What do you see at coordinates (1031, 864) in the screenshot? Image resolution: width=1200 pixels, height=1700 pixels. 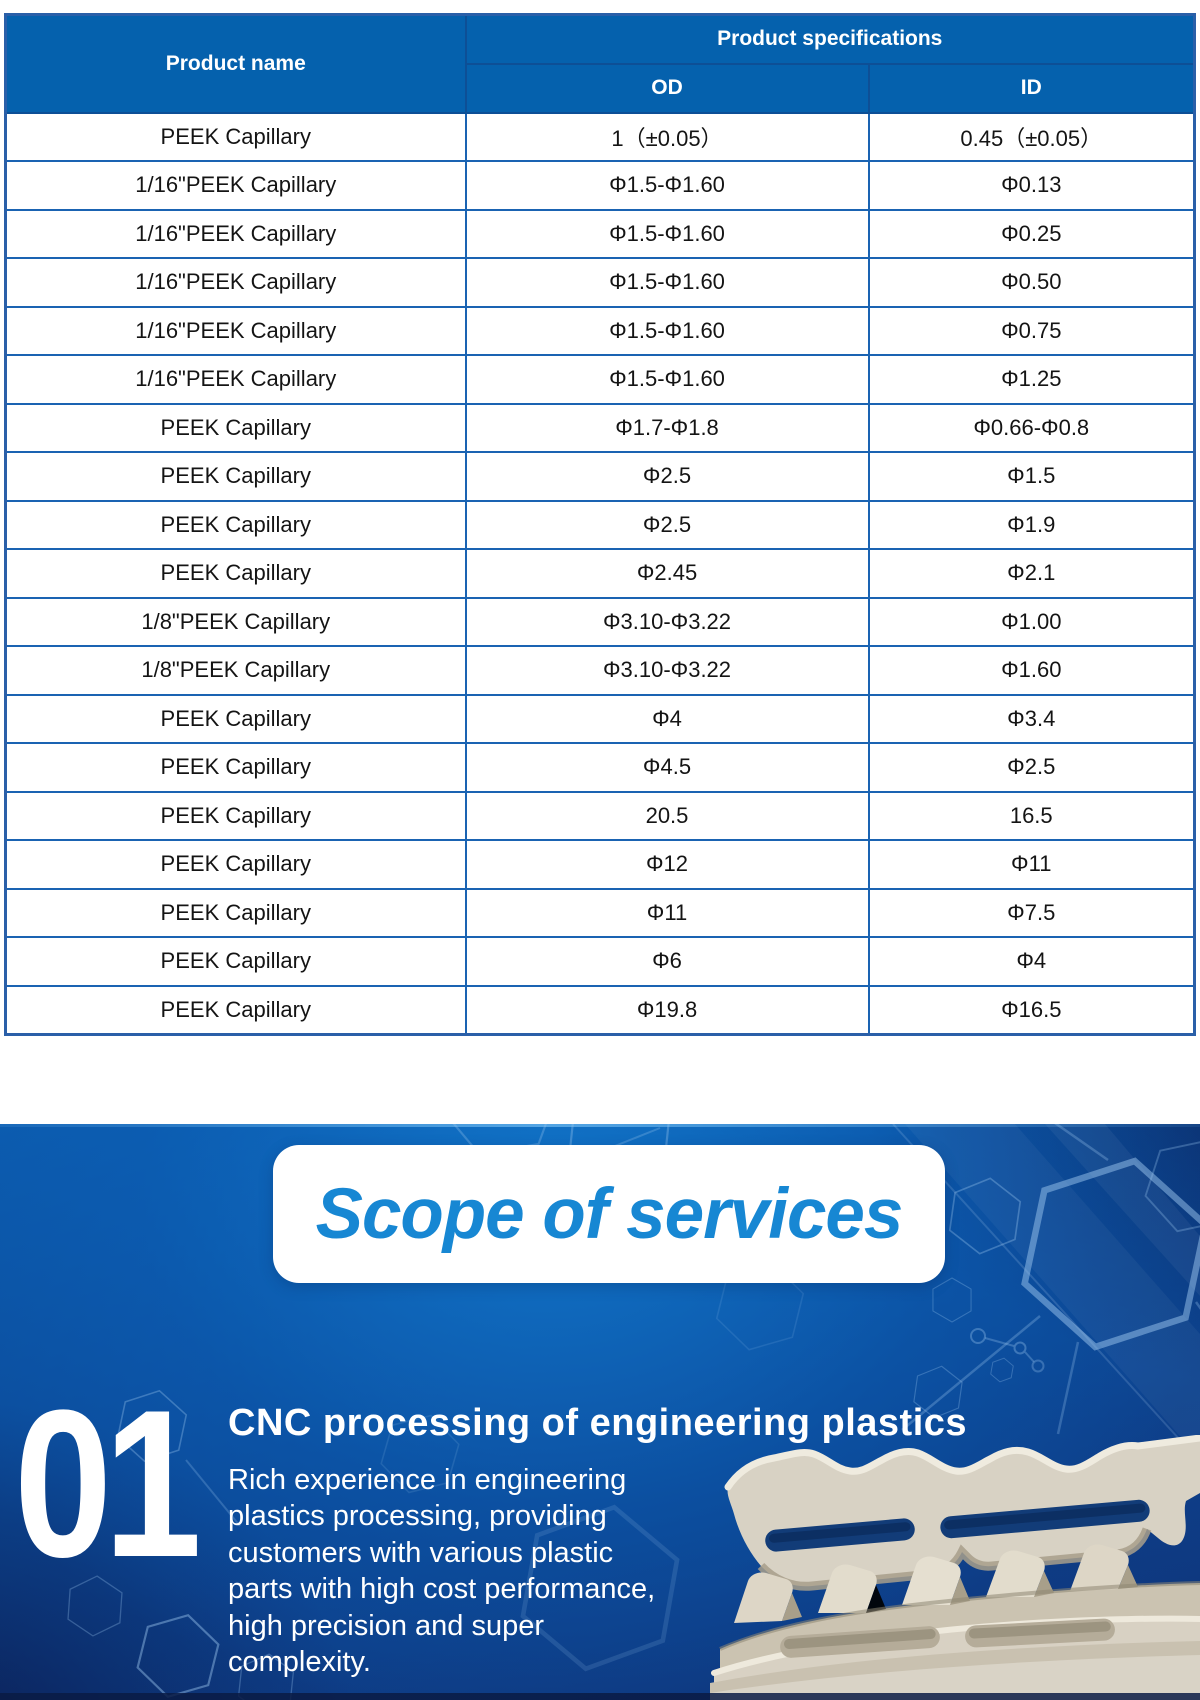 I see `cell-id: Φ11` at bounding box center [1031, 864].